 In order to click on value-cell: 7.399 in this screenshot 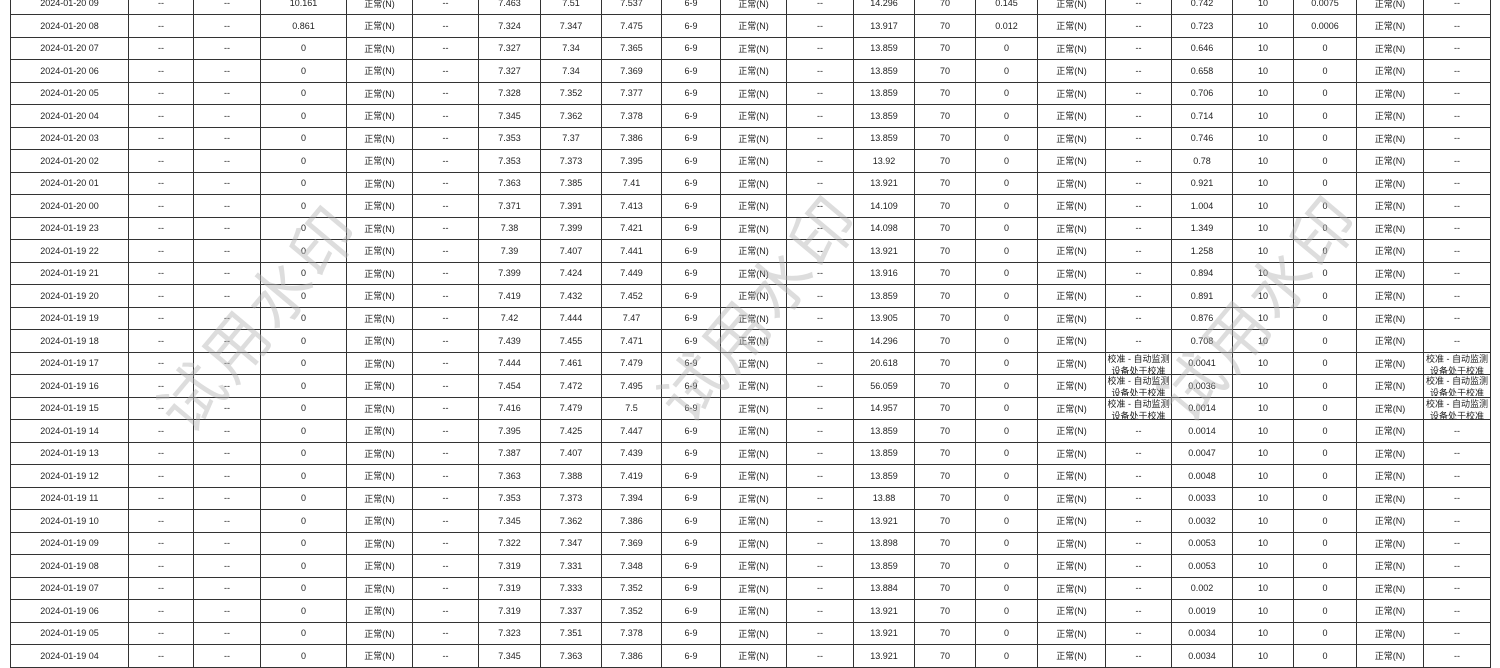, I will do `click(571, 228)`.